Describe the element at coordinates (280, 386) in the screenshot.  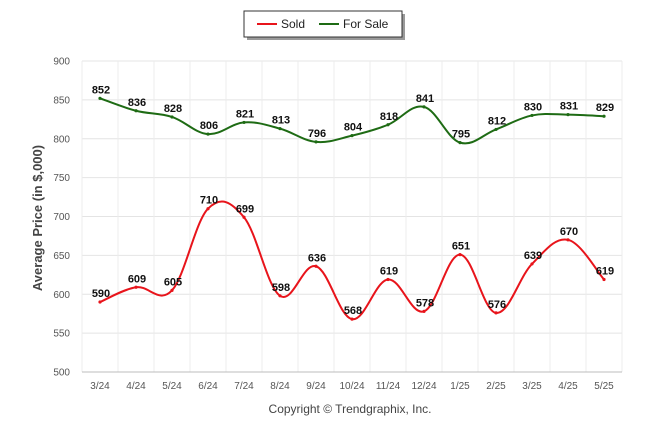
I see `x-tick-label: 8/24` at that location.